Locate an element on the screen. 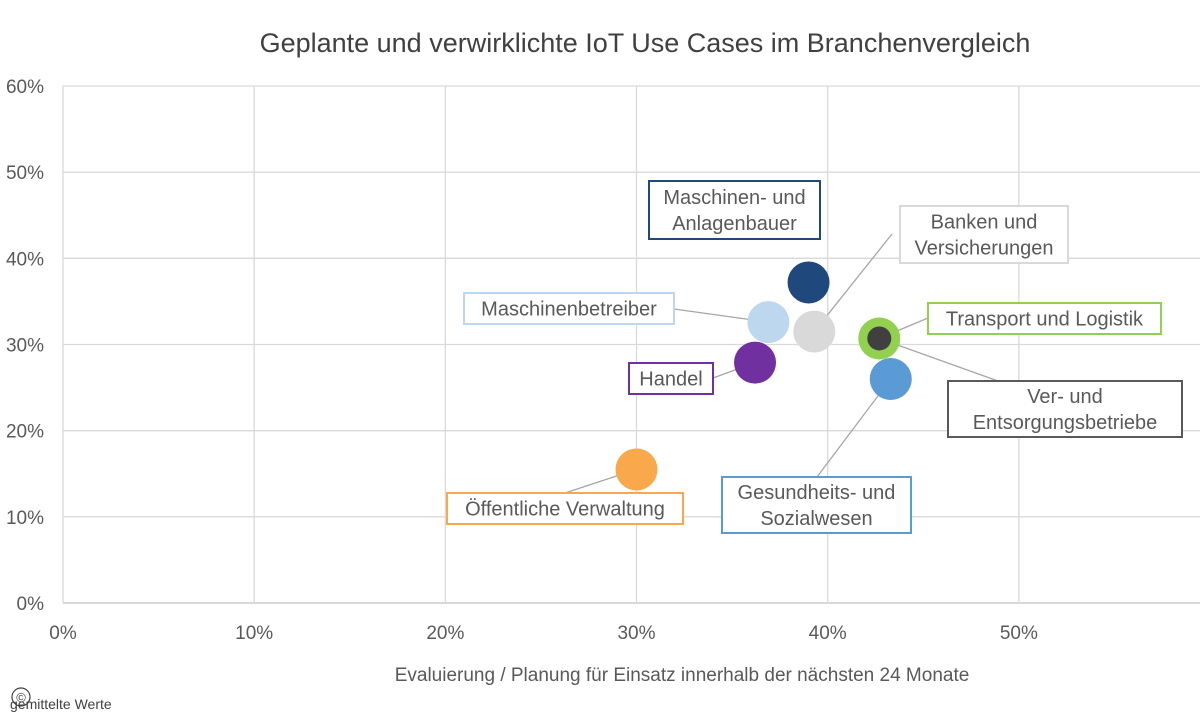 The height and width of the screenshot is (720, 1200). point-label: Maschinen- und is located at coordinates (734, 198).